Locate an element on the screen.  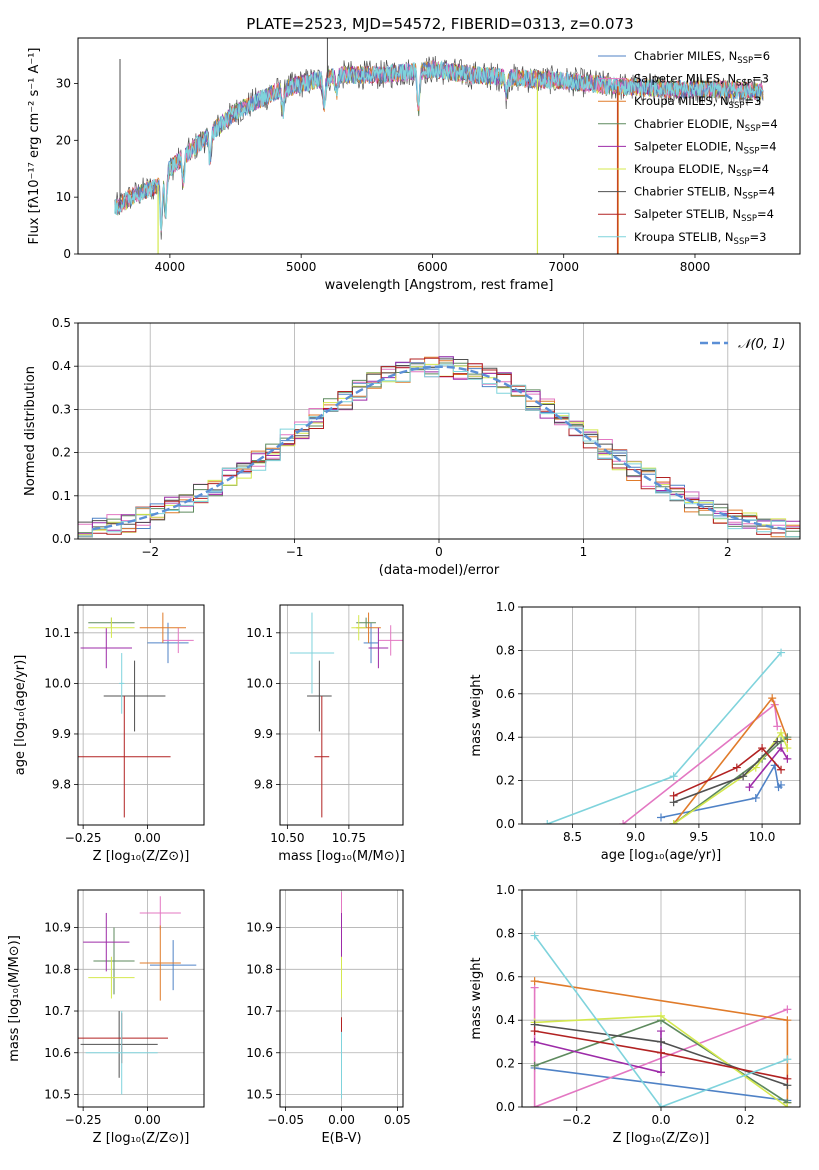
y-tick-label: 0.2 is located at coordinates (505, 781).